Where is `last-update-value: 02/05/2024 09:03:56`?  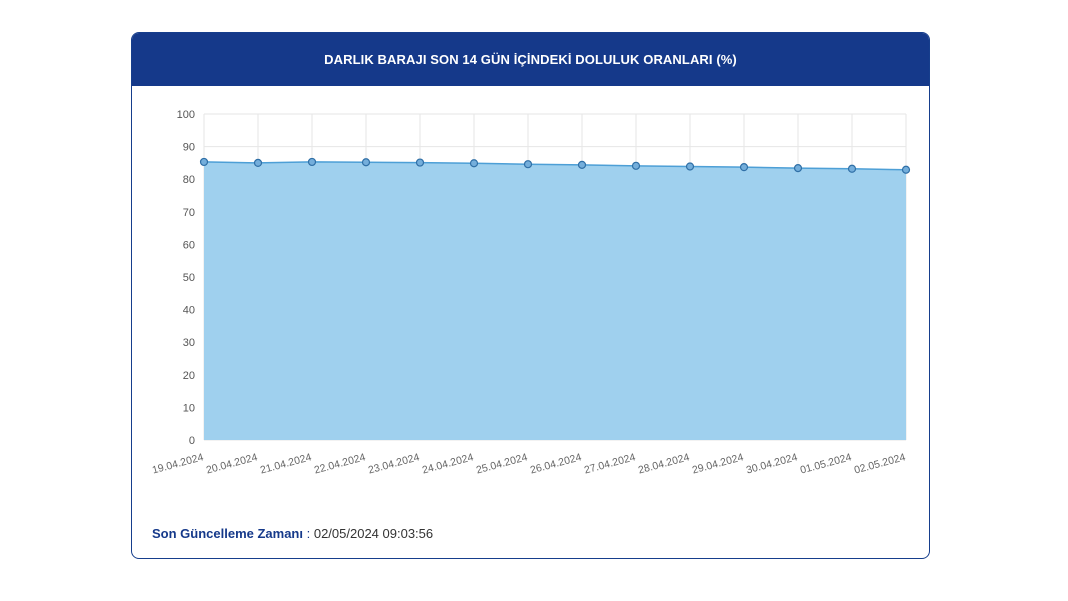 last-update-value: 02/05/2024 09:03:56 is located at coordinates (373, 533).